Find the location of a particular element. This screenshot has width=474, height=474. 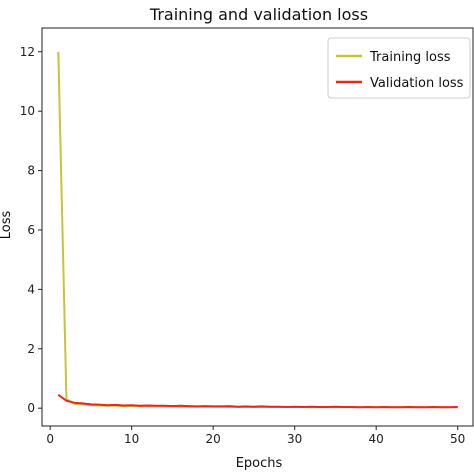

y-tick-label: 4 is located at coordinates (31, 289).